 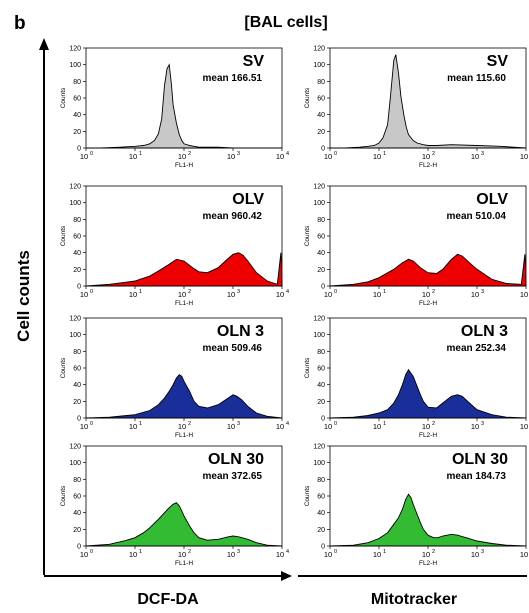 What do you see at coordinates (248, 199) in the screenshot?
I see `sample-label: OLV` at bounding box center [248, 199].